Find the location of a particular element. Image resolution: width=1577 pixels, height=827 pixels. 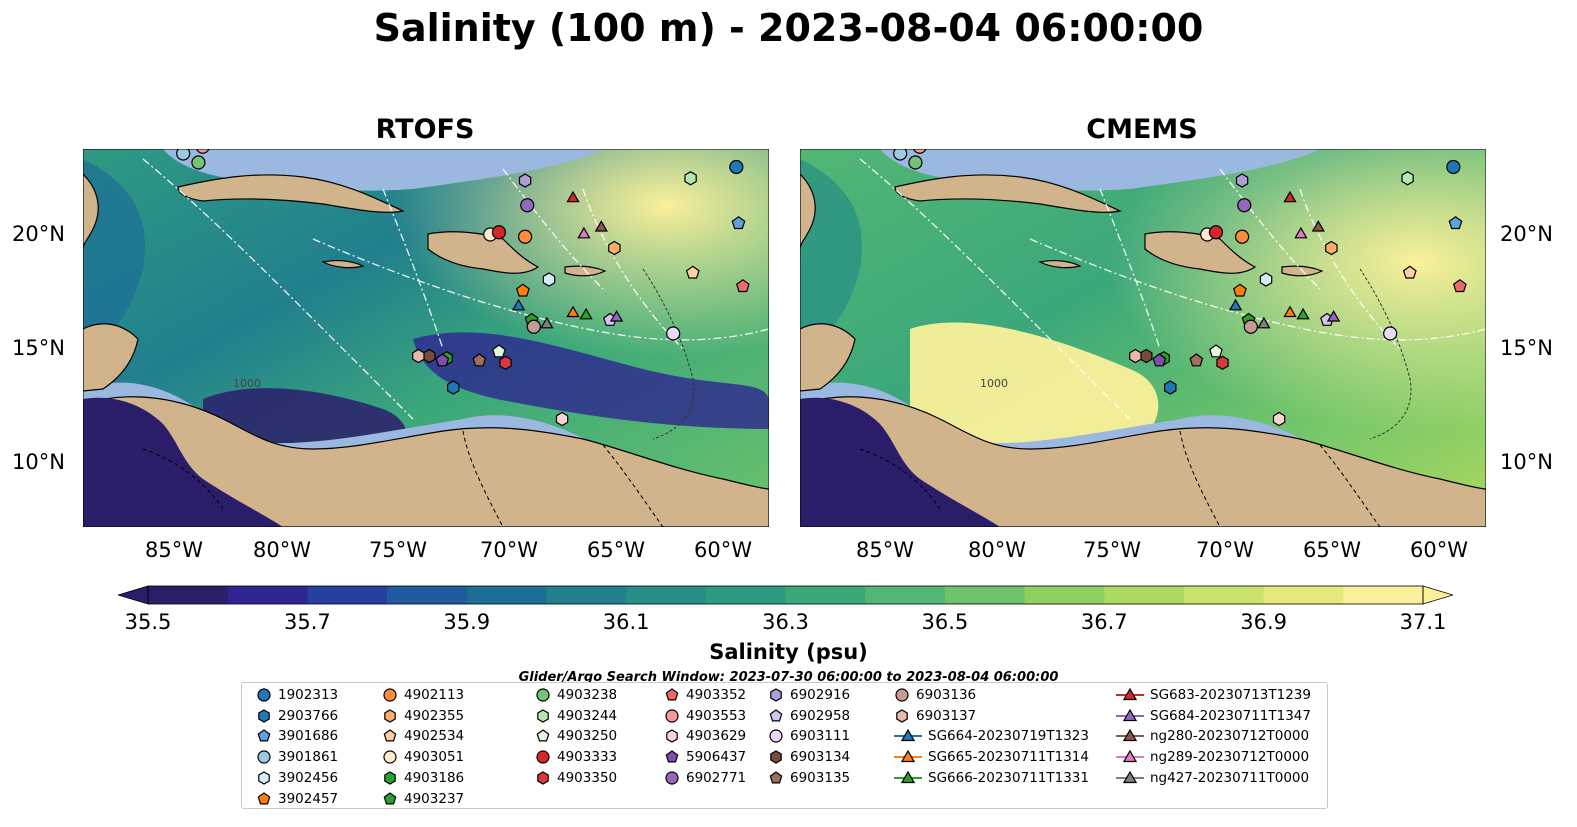

pacific-ocean is located at coordinates (183, 462).